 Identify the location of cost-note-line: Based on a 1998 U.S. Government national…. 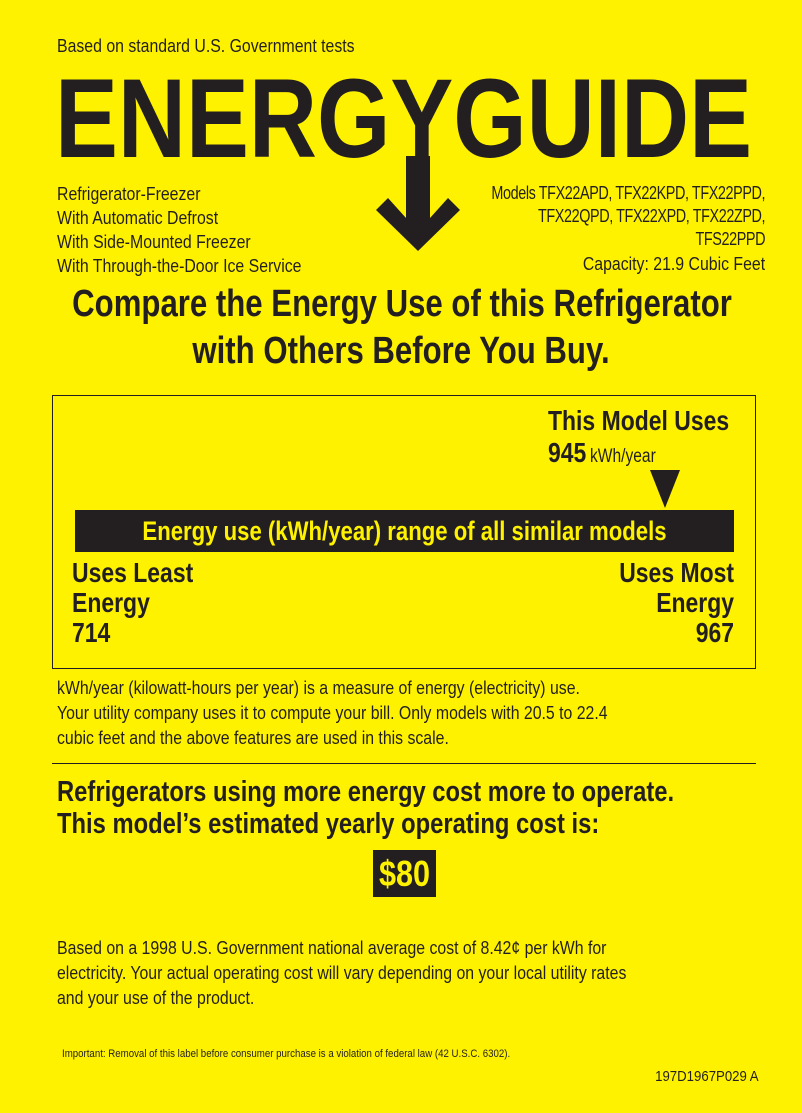
(332, 948).